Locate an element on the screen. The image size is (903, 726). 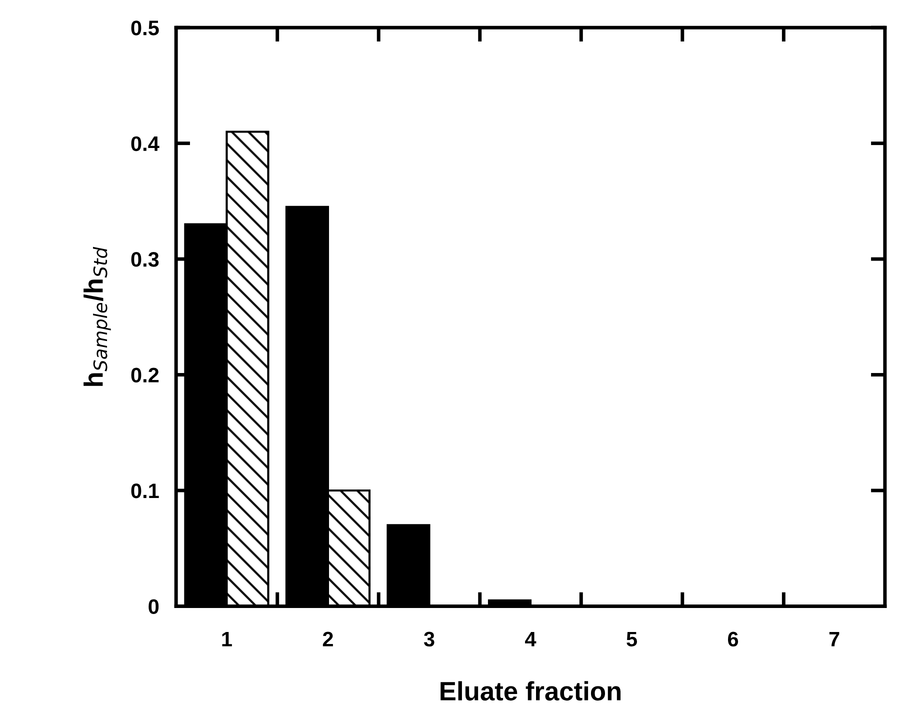
x-axis-title: Eluate fraction is located at coordinates (530, 691).